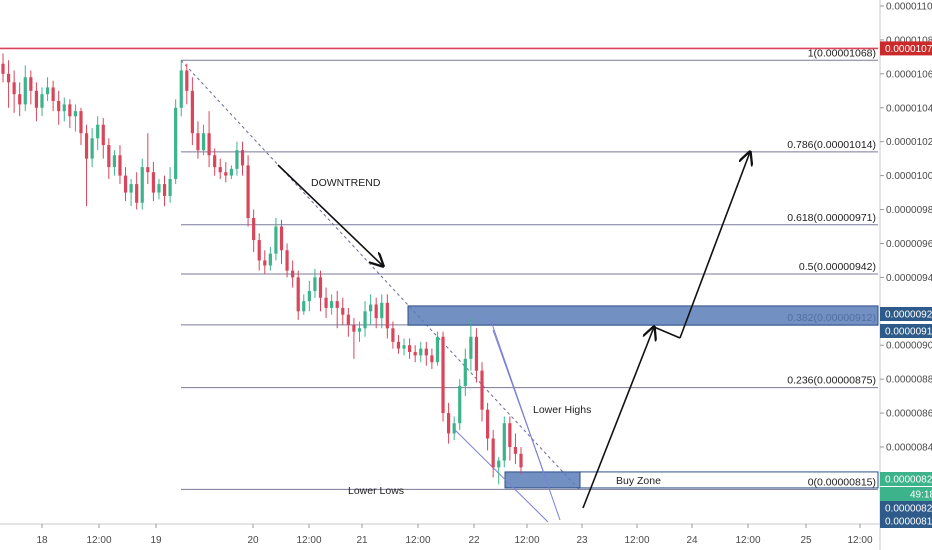 Image resolution: width=932 pixels, height=550 pixels. I want to click on price-badge: 0.00000828, so click(906, 479).